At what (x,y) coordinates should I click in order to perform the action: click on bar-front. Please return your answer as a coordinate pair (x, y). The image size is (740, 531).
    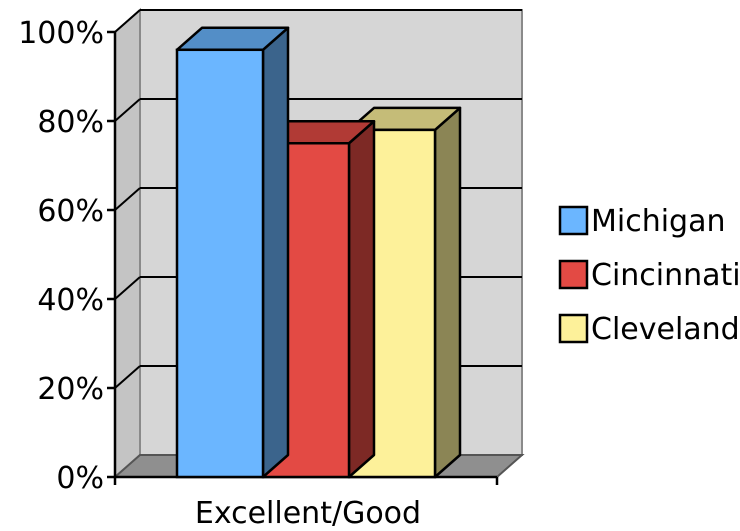
    Looking at the image, I should click on (220, 263).